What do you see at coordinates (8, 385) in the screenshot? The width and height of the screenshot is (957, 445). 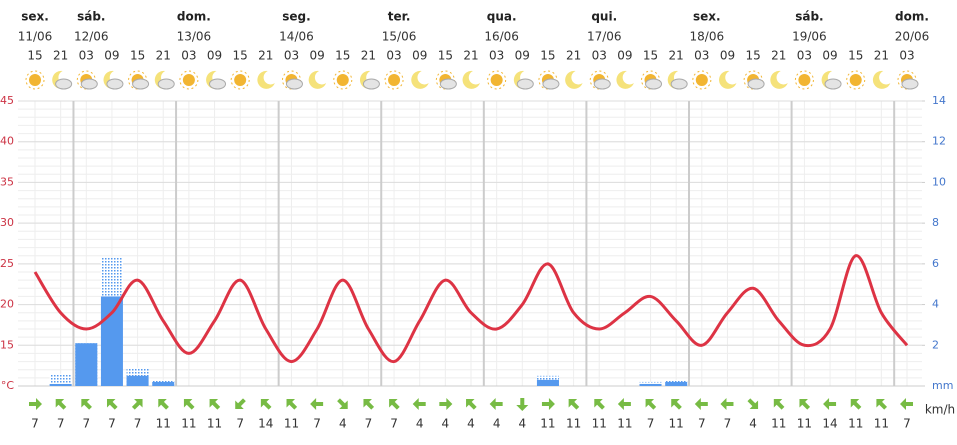 I see `y-tick-label: °C` at bounding box center [8, 385].